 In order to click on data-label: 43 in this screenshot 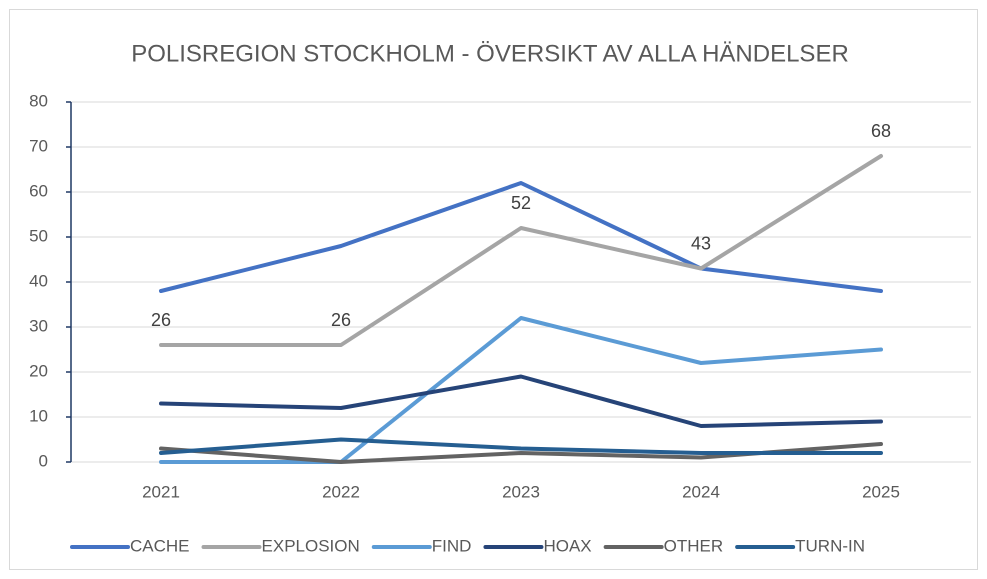, I will do `click(701, 243)`.